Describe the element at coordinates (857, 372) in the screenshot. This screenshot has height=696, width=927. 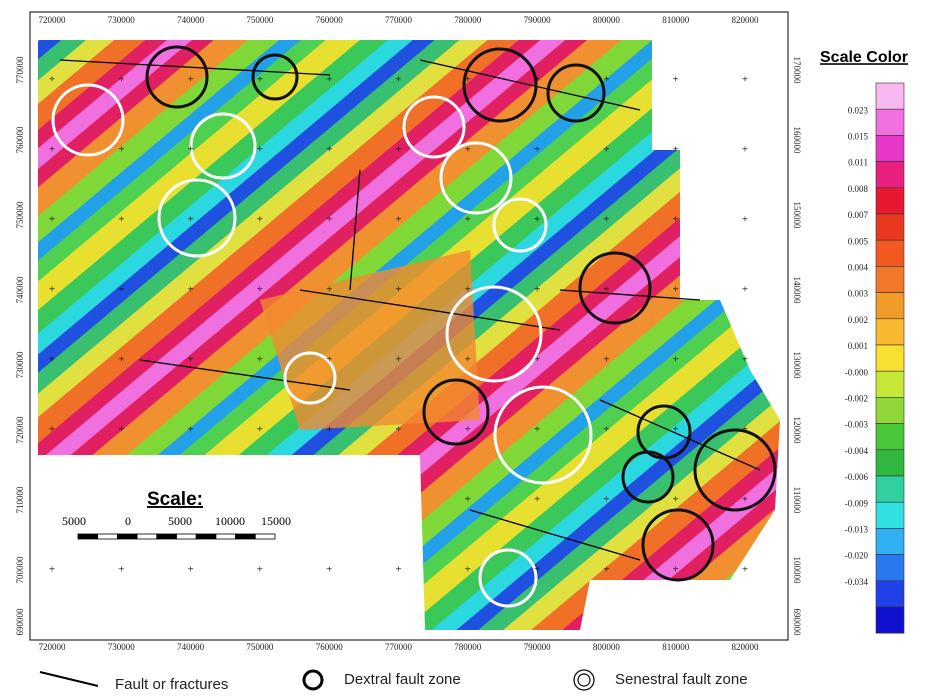
I see `color-label: -0.000` at that location.